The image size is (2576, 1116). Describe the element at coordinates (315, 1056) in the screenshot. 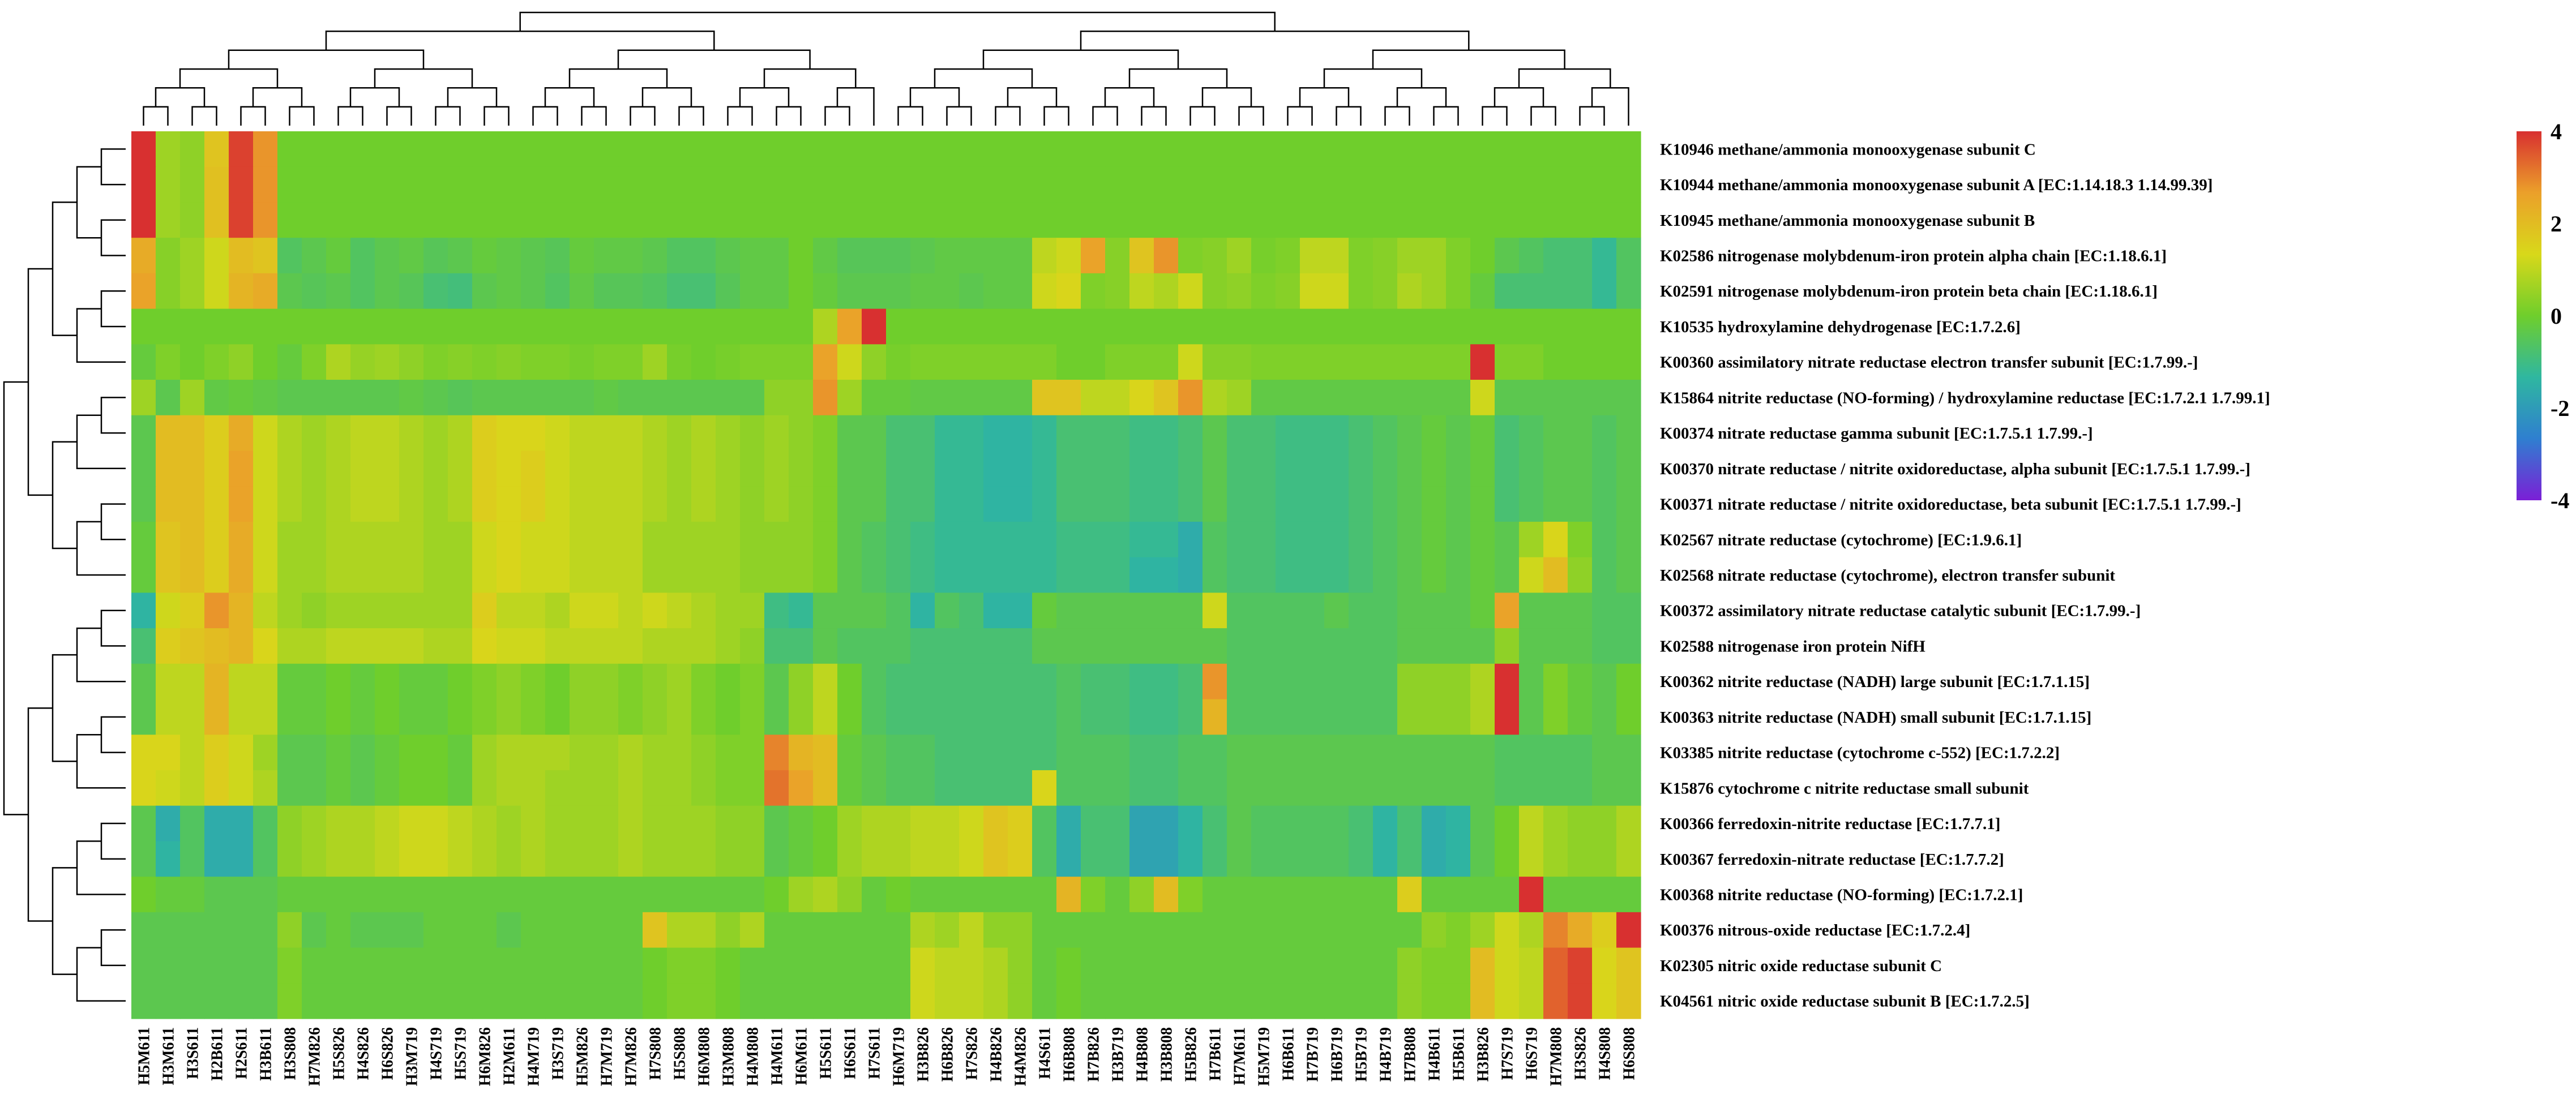

I see `column-label: H7M826` at that location.